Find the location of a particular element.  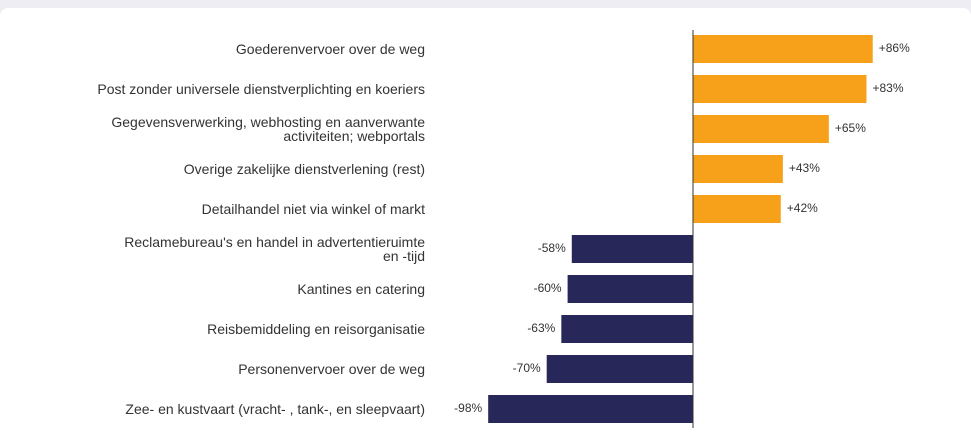

value-label: +43% is located at coordinates (804, 168).